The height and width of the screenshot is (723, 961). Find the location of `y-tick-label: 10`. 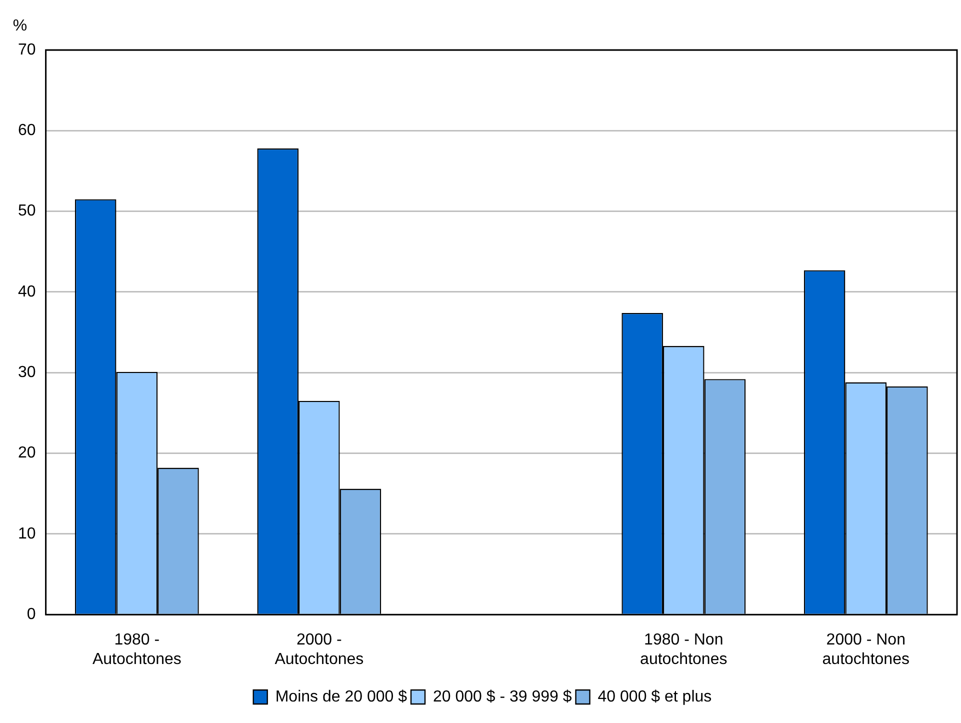

y-tick-label: 10 is located at coordinates (27, 533).